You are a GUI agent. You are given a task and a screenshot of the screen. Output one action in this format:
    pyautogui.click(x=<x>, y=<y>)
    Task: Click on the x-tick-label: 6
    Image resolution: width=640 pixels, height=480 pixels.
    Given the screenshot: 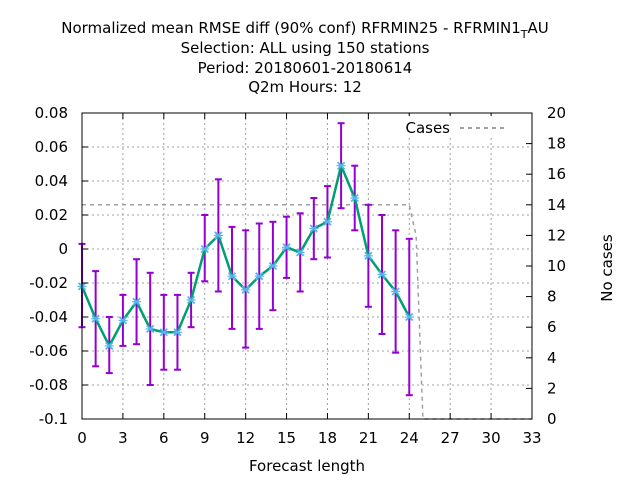 What is the action you would take?
    pyautogui.click(x=164, y=438)
    